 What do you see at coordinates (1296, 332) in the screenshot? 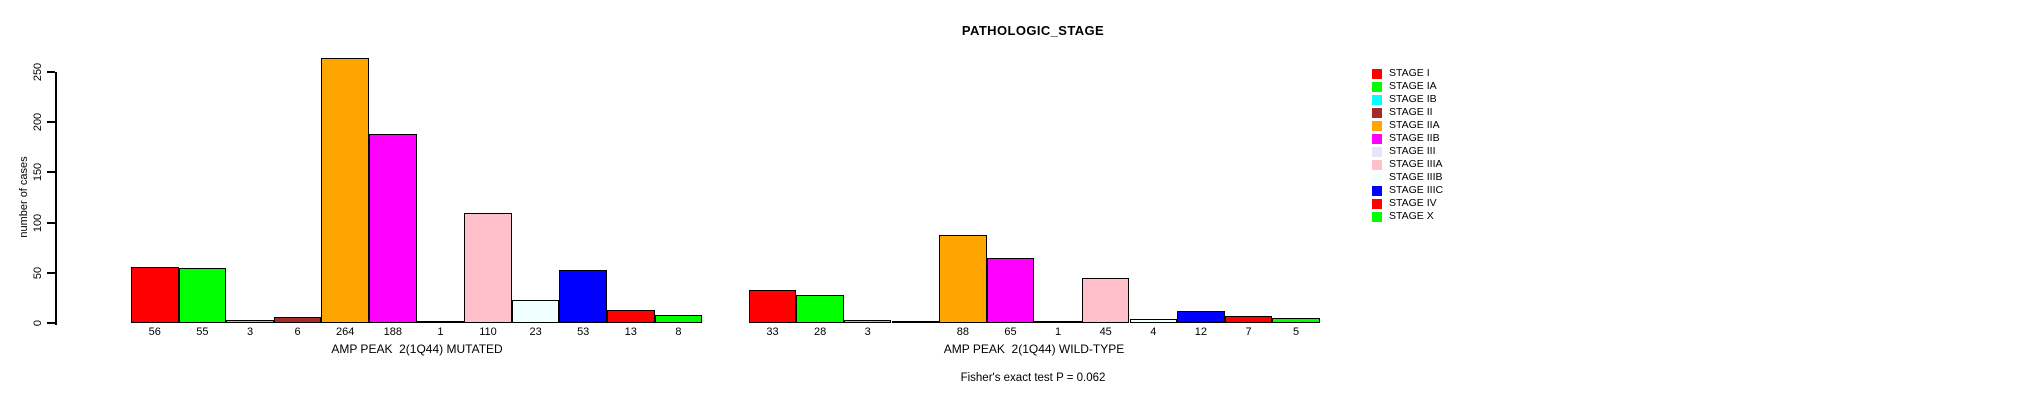
I see `bar-value-label: 5` at bounding box center [1296, 332].